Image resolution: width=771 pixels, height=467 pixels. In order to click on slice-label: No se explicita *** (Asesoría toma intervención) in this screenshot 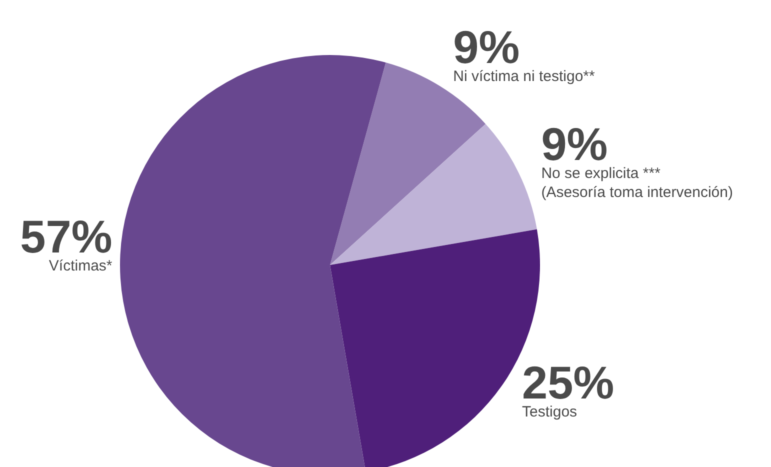, I will do `click(637, 182)`.